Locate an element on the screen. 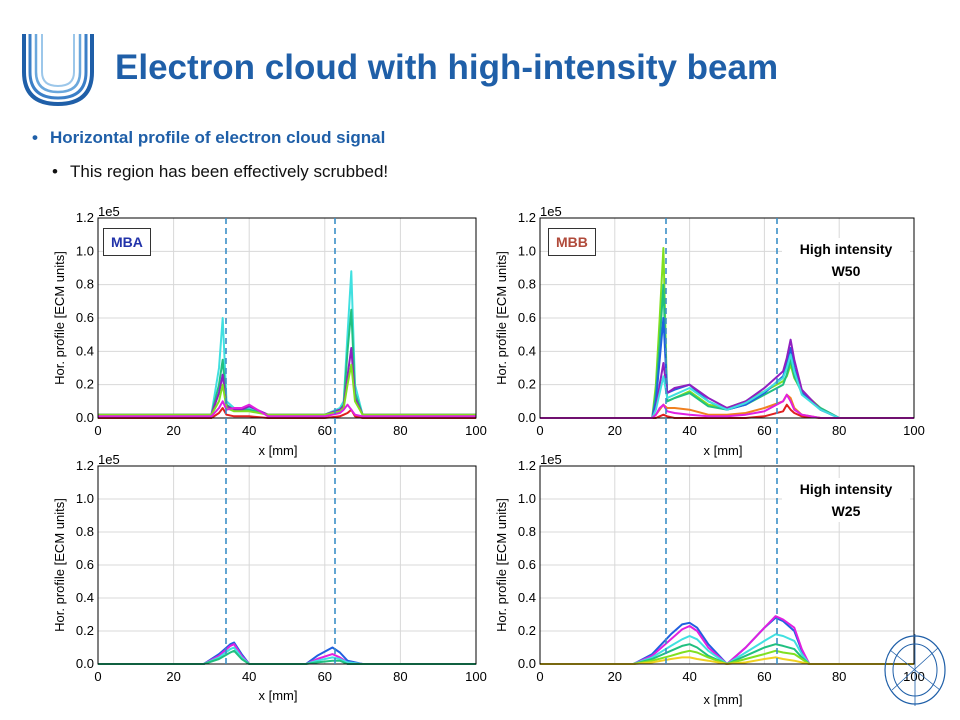  logo-icon is located at coordinates (58, 70).